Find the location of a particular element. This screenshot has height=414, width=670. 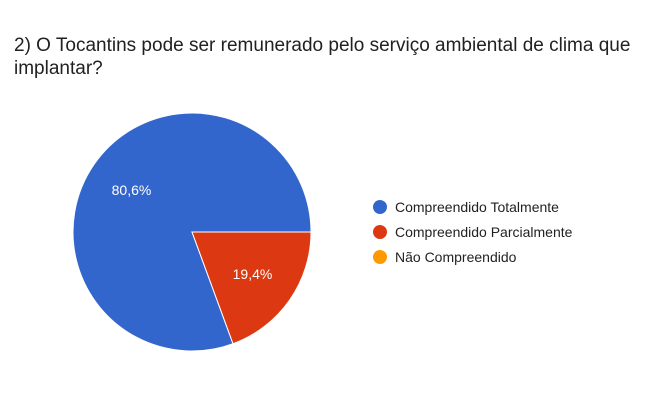

legend-label: Compreendido Parcialmente is located at coordinates (484, 232).